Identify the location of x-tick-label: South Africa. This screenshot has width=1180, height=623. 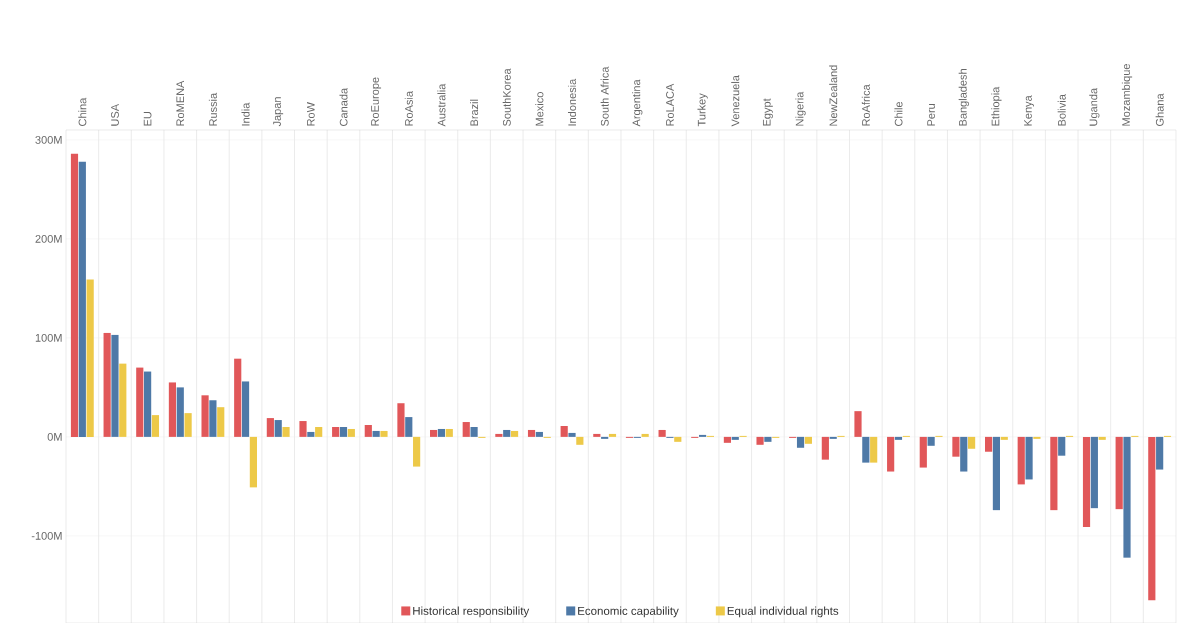
(604, 96).